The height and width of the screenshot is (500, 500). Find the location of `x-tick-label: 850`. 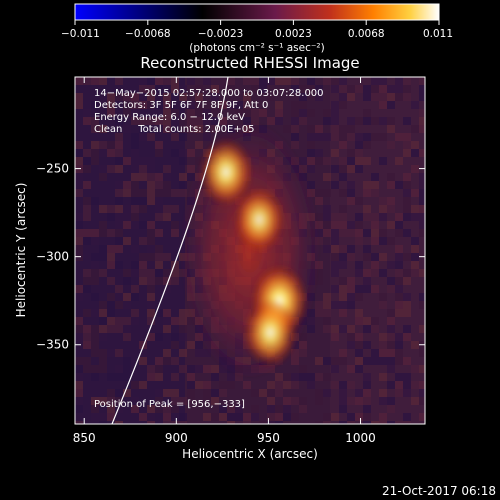

x-tick-label: 850 is located at coordinates (84, 438).